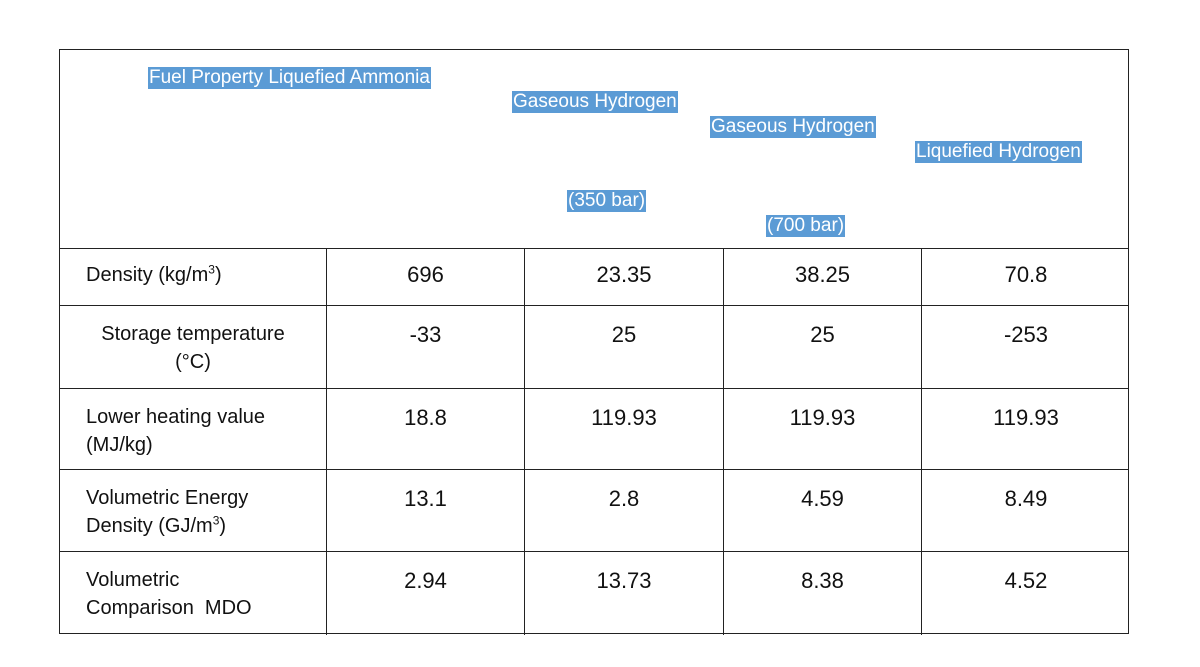 This screenshot has width=1200, height=667. I want to click on table-cell: 2.8, so click(623, 510).